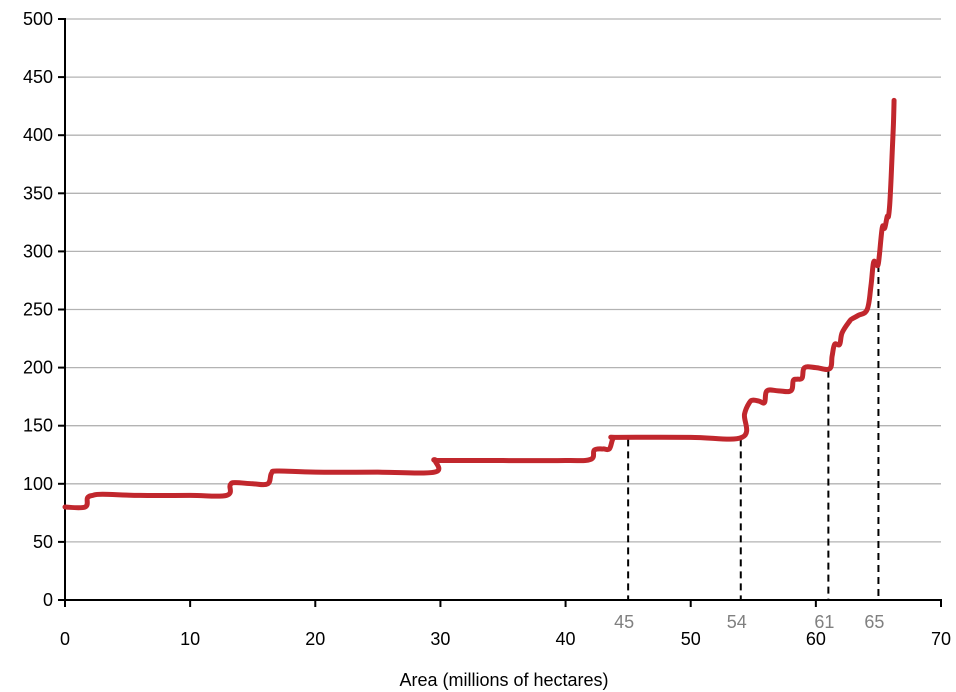 Image resolution: width=956 pixels, height=692 pixels. What do you see at coordinates (737, 622) in the screenshot?
I see `reference-label-54: 54` at bounding box center [737, 622].